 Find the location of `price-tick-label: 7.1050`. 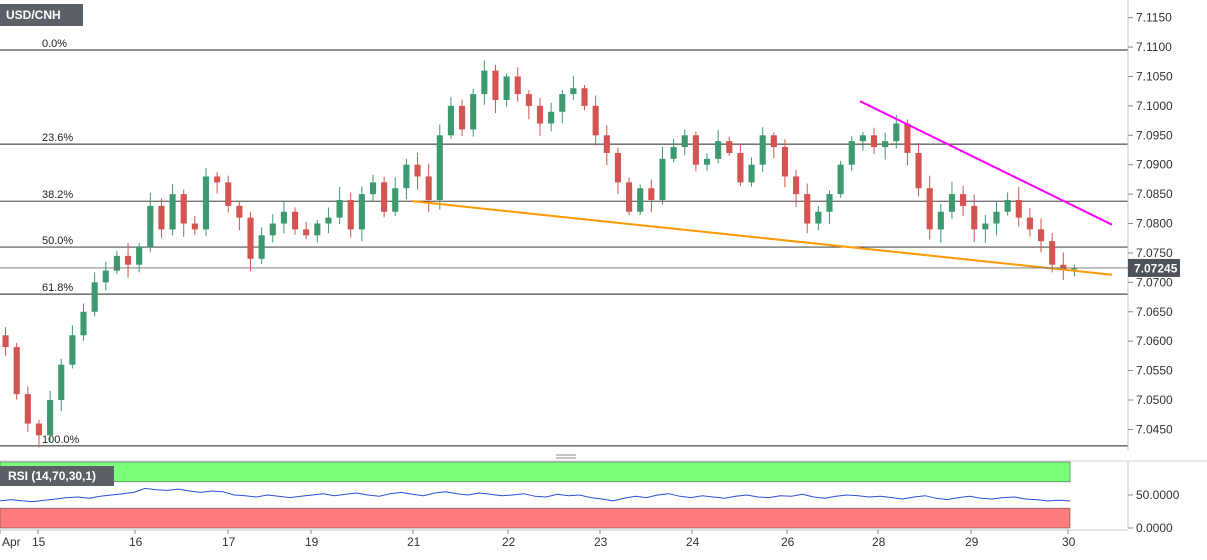

price-tick-label: 7.1050 is located at coordinates (1154, 76).